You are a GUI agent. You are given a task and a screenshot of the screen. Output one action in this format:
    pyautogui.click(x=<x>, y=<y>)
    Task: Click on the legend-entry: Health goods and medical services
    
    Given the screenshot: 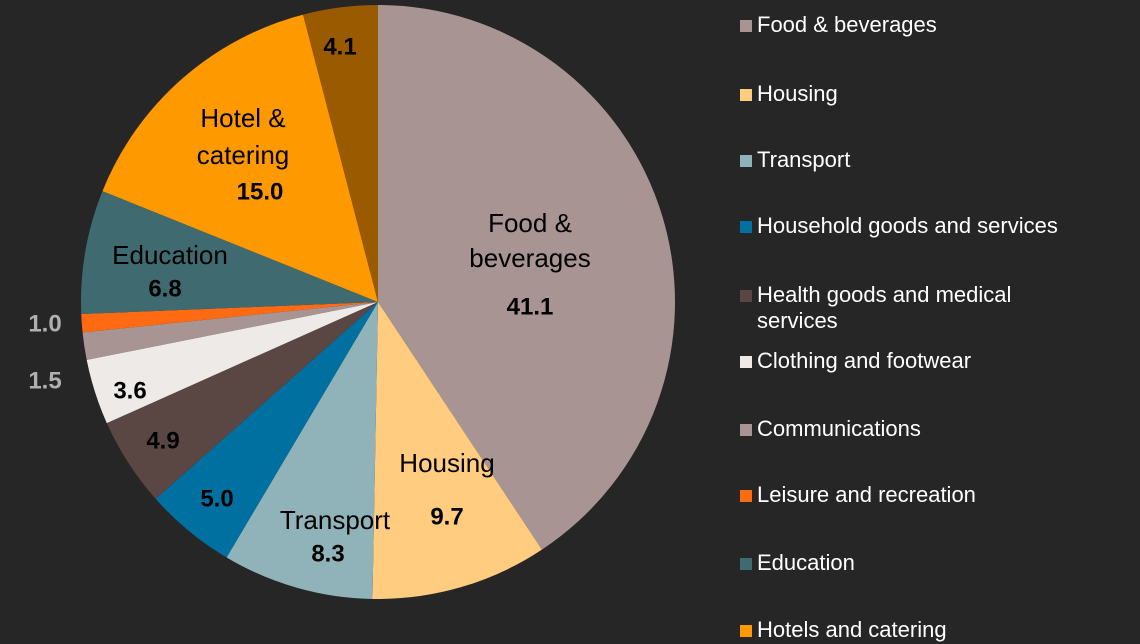 What is the action you would take?
    pyautogui.click(x=918, y=308)
    